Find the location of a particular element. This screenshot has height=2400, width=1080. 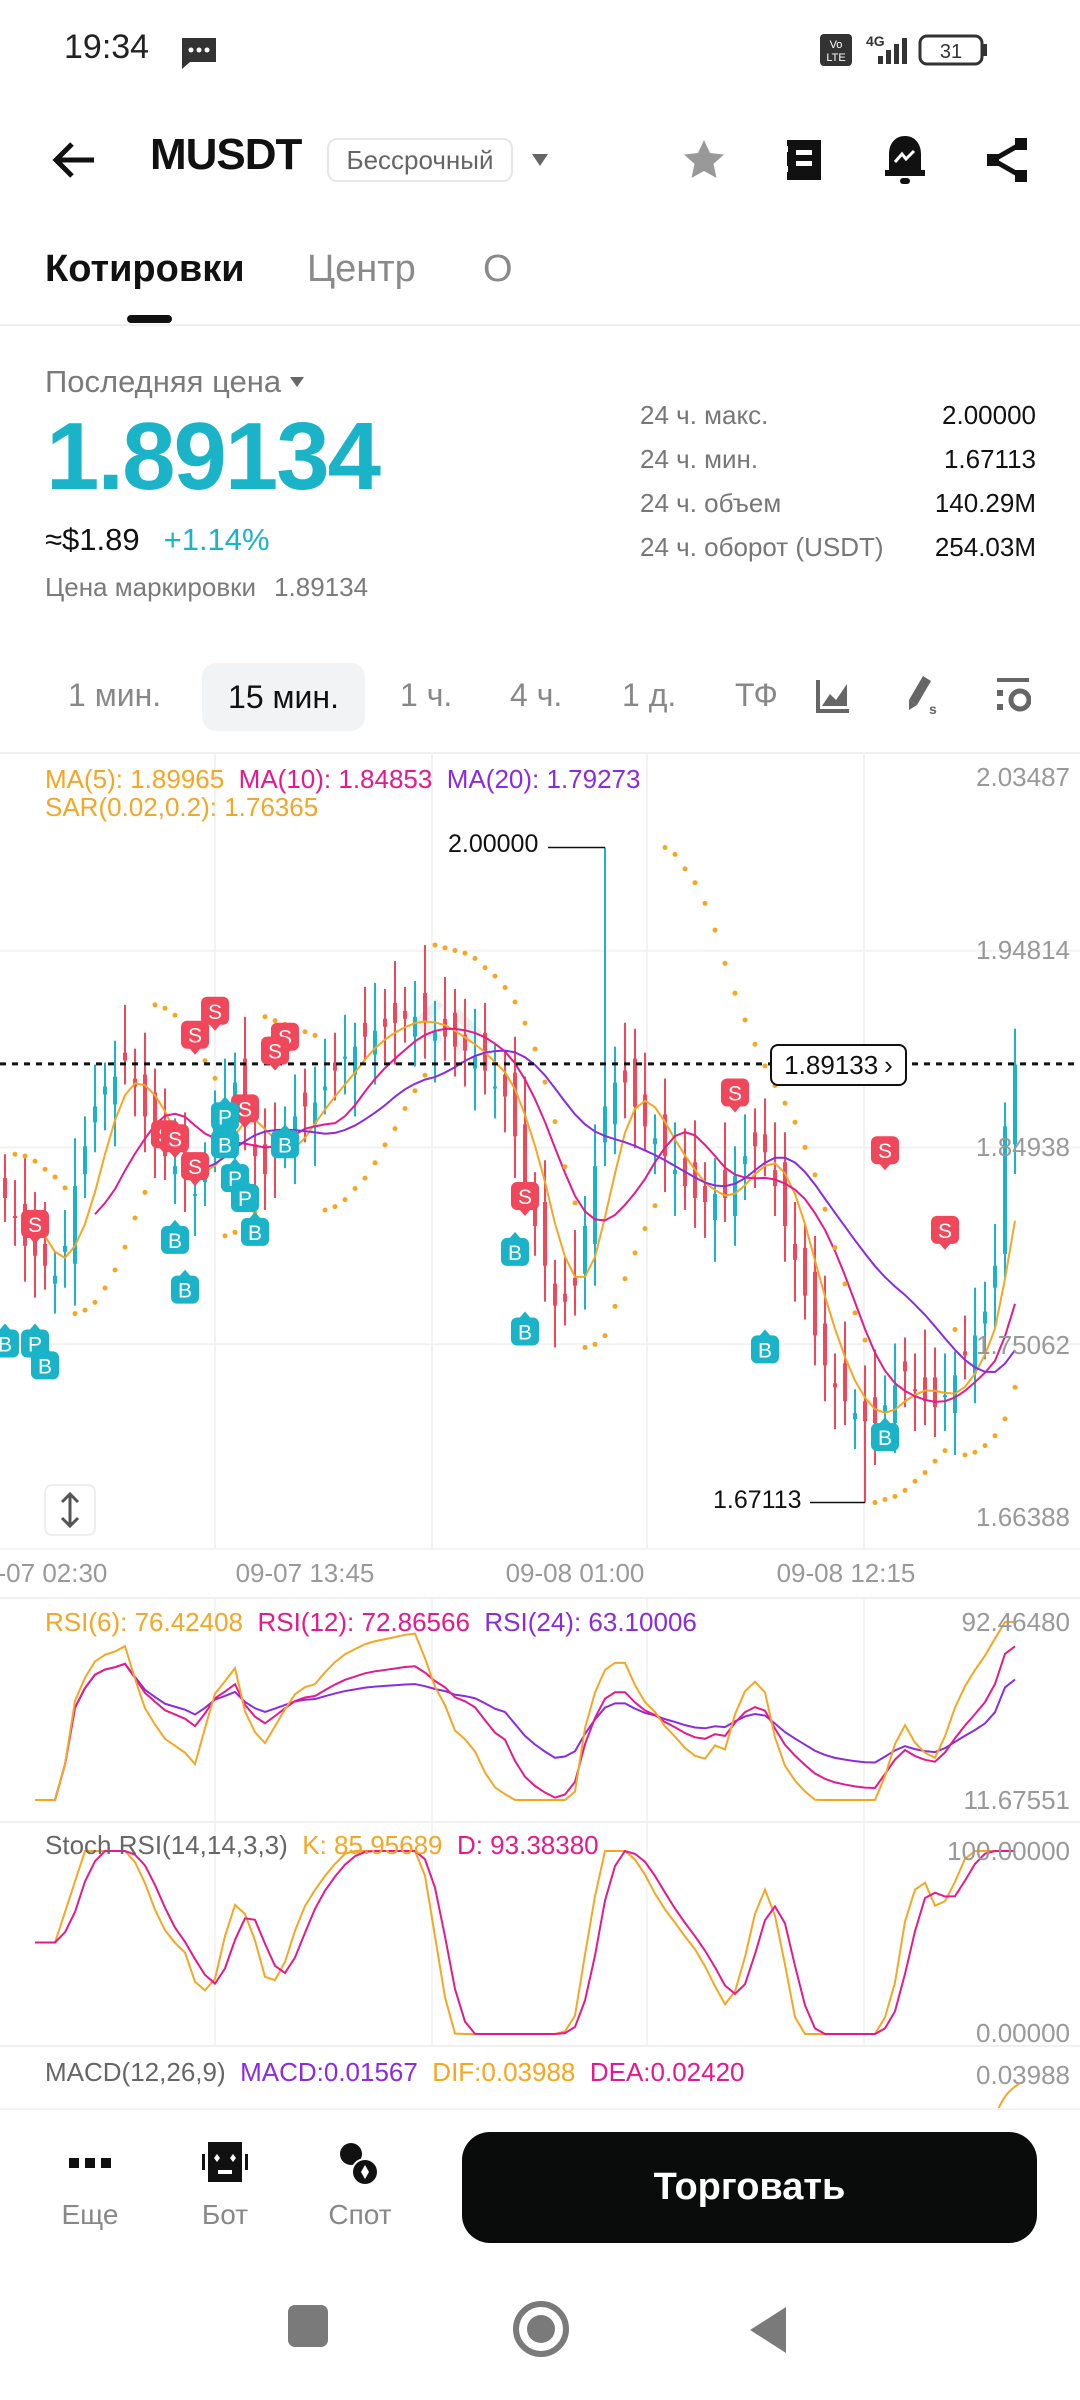

svg-text: LTE is located at coordinates (835, 58).